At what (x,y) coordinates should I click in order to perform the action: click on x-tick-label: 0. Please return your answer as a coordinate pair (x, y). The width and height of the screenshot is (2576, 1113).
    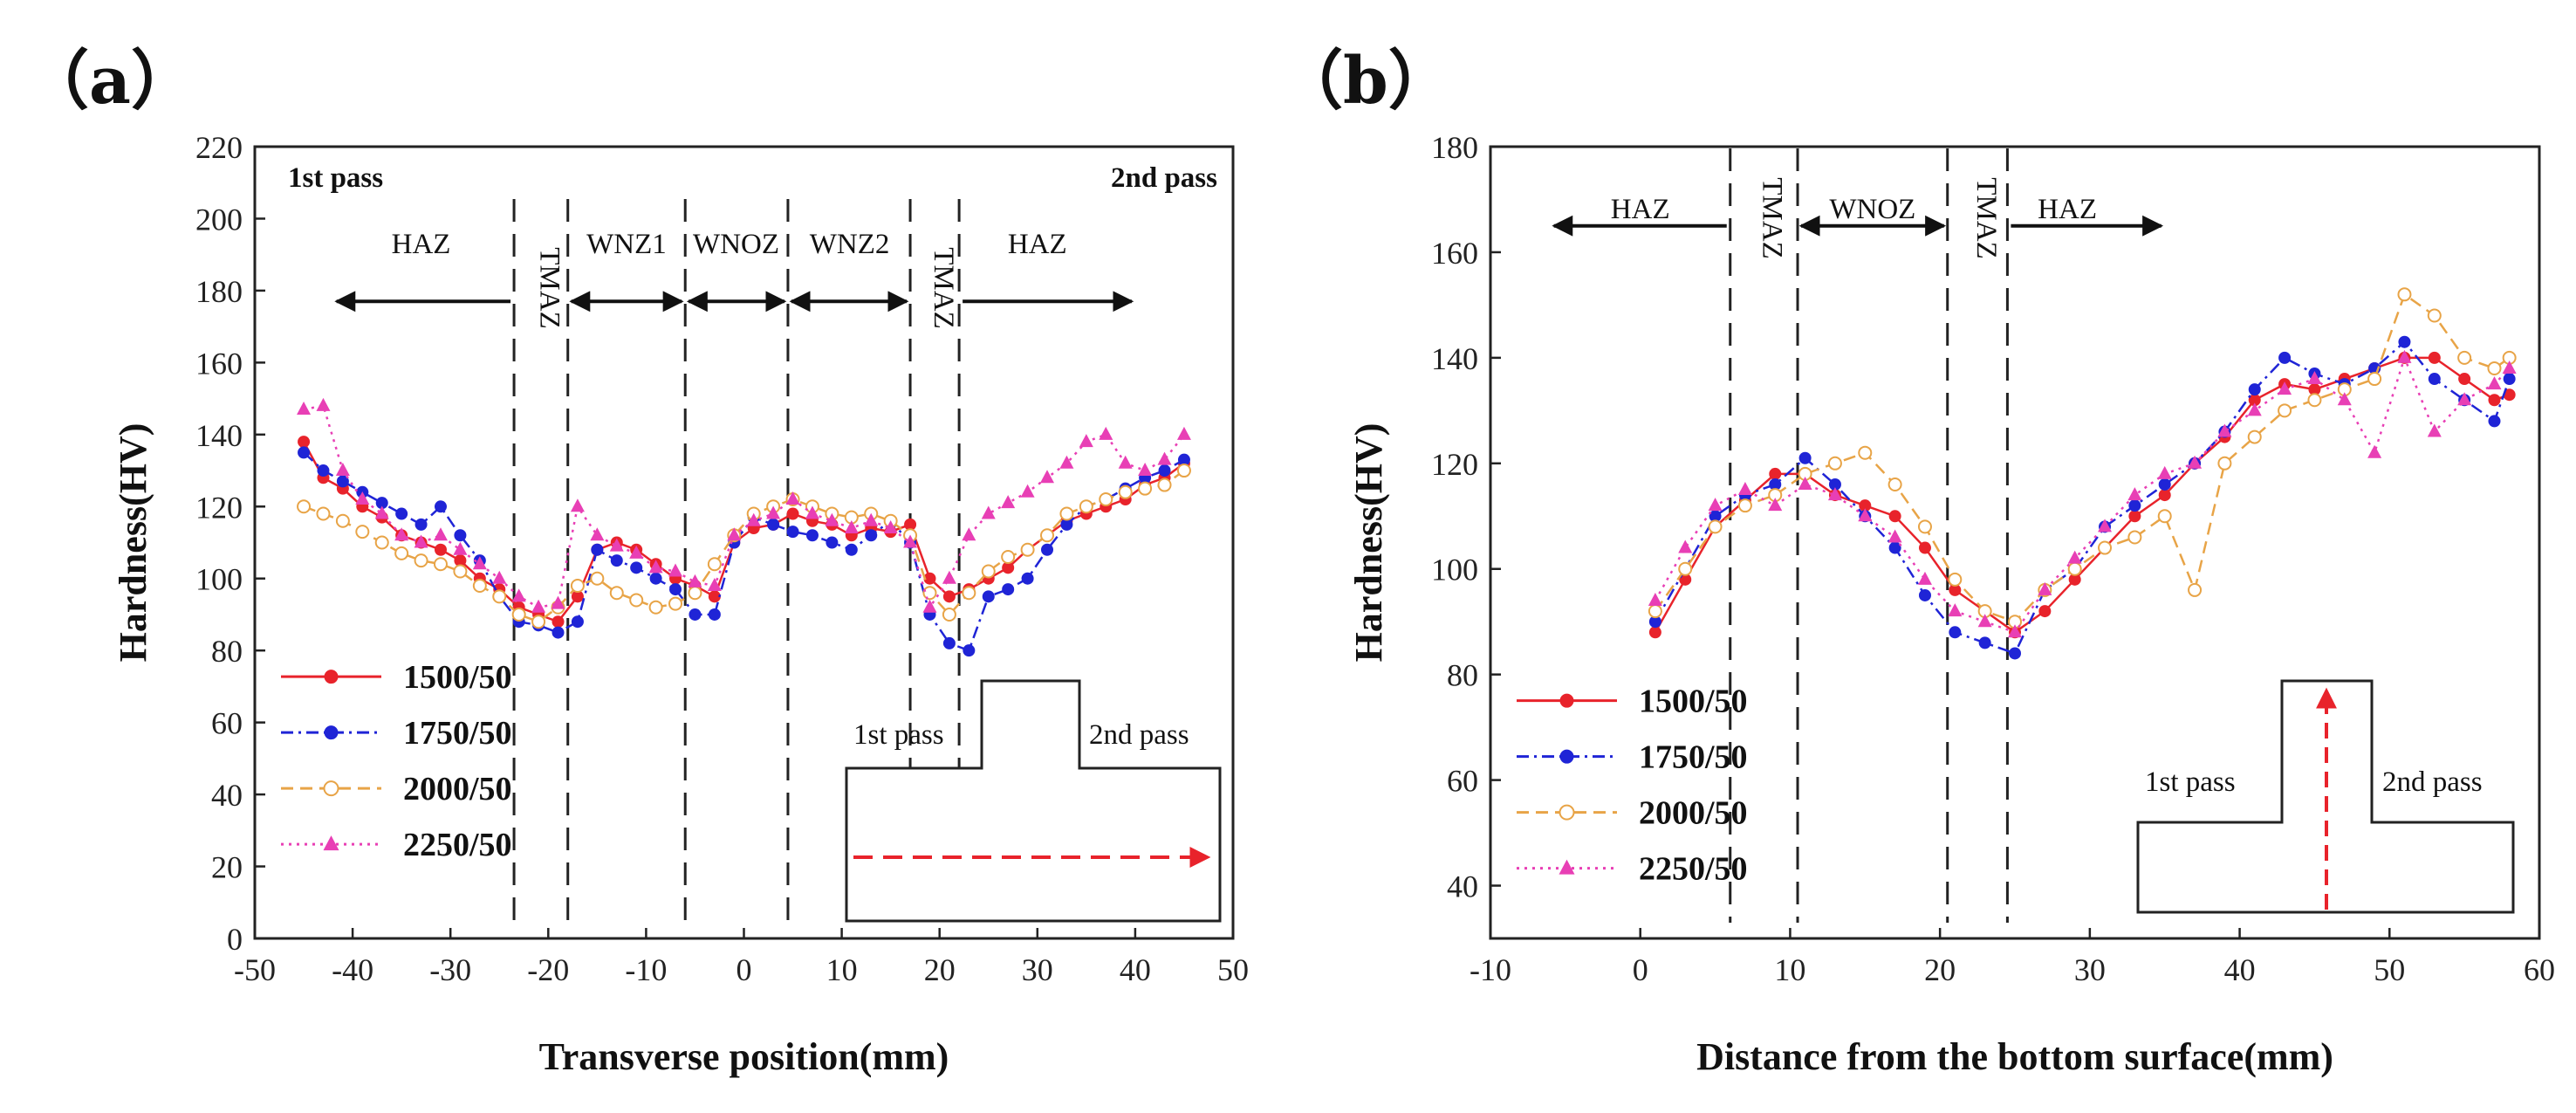
    Looking at the image, I should click on (744, 969).